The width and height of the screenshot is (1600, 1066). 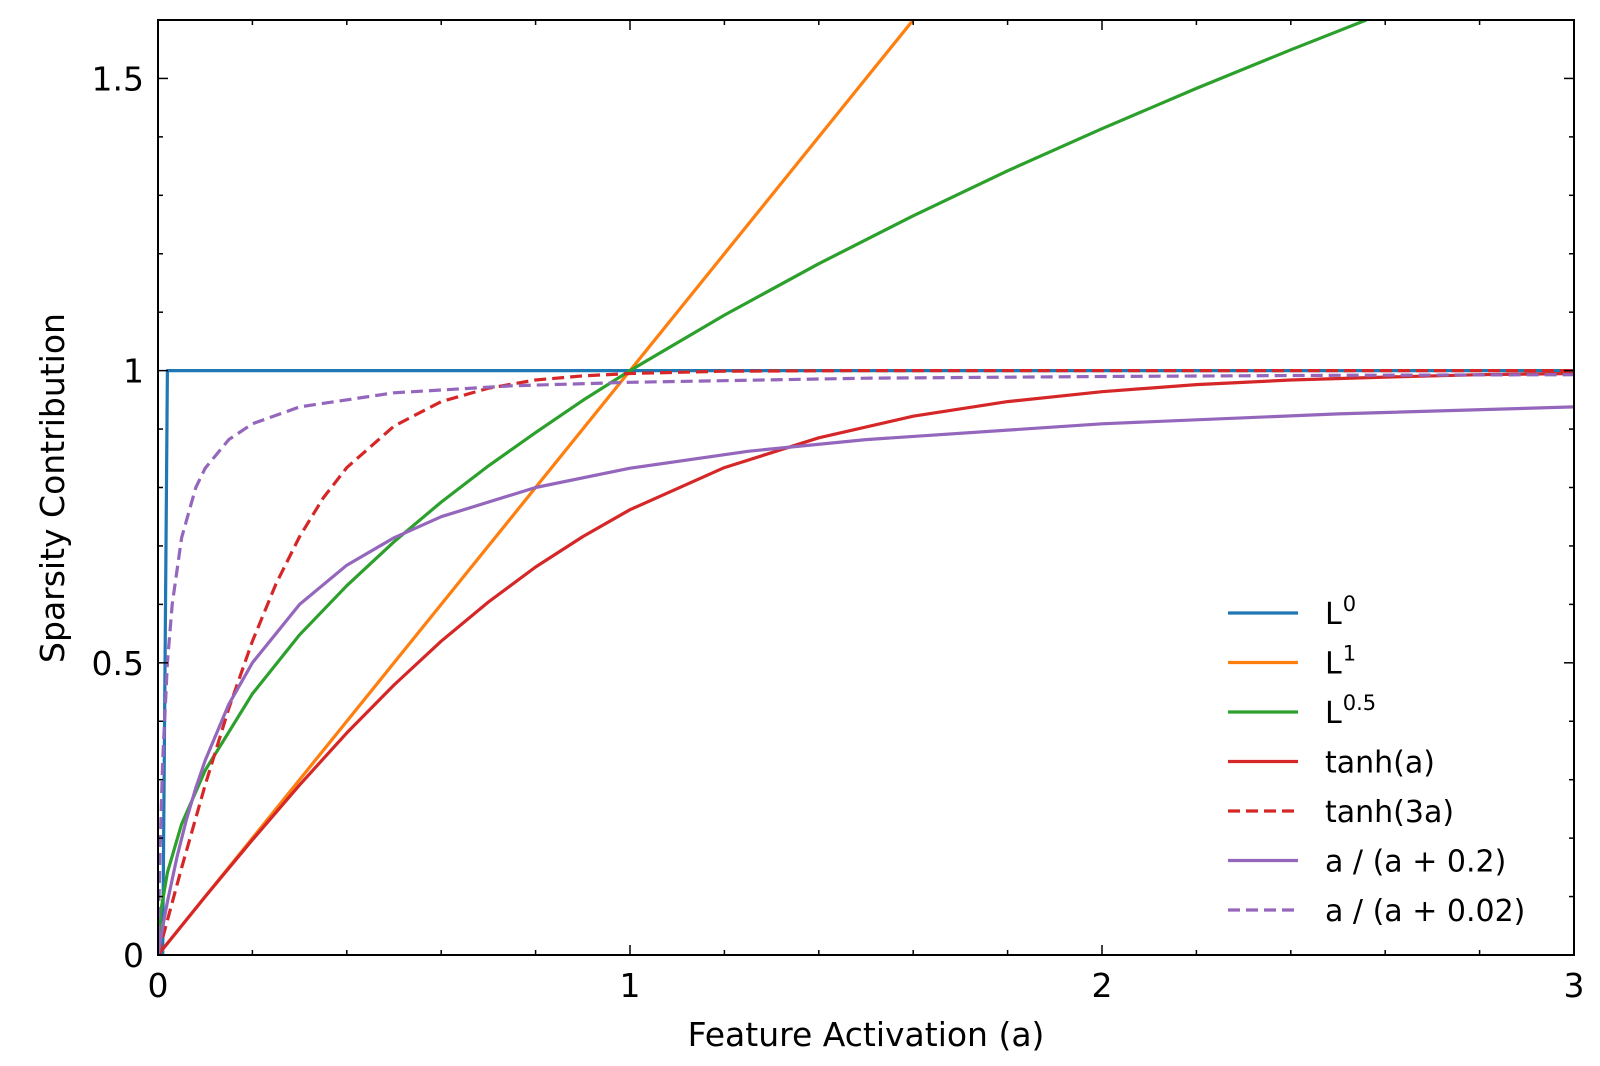 I want to click on legend-label-superscript: 1, so click(x=1349, y=654).